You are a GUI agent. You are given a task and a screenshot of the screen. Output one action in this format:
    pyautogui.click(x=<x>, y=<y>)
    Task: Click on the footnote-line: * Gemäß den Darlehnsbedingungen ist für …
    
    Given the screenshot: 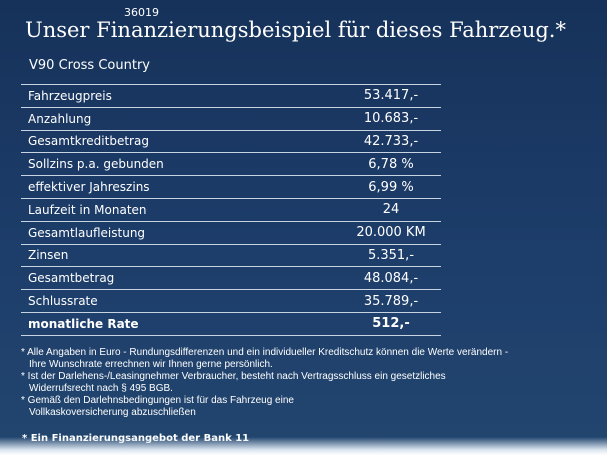 What is the action you would take?
    pyautogui.click(x=157, y=400)
    